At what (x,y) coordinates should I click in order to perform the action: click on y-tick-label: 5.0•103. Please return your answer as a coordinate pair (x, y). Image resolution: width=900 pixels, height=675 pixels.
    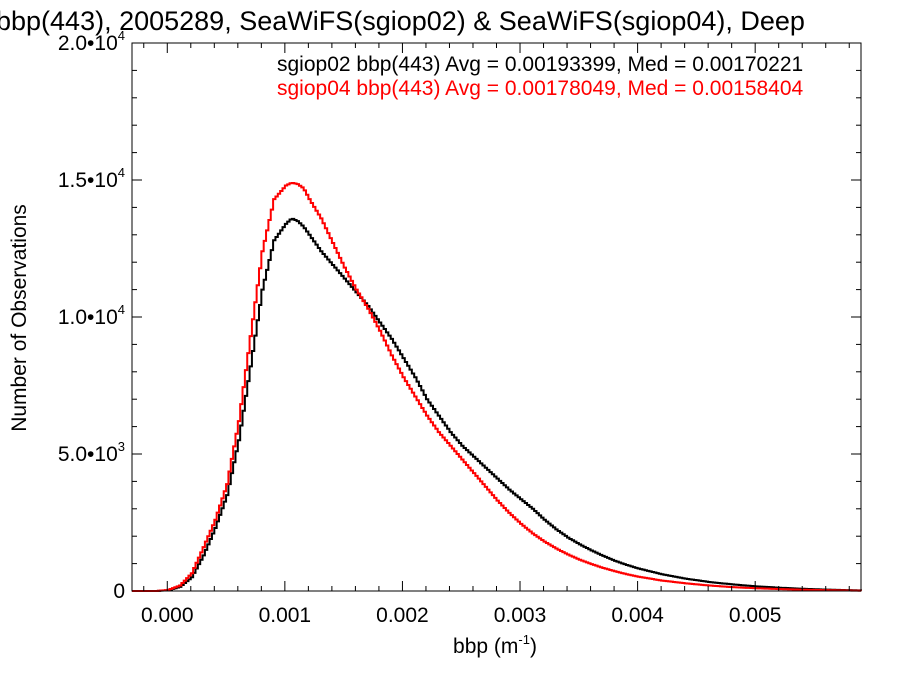
    Looking at the image, I should click on (91, 452).